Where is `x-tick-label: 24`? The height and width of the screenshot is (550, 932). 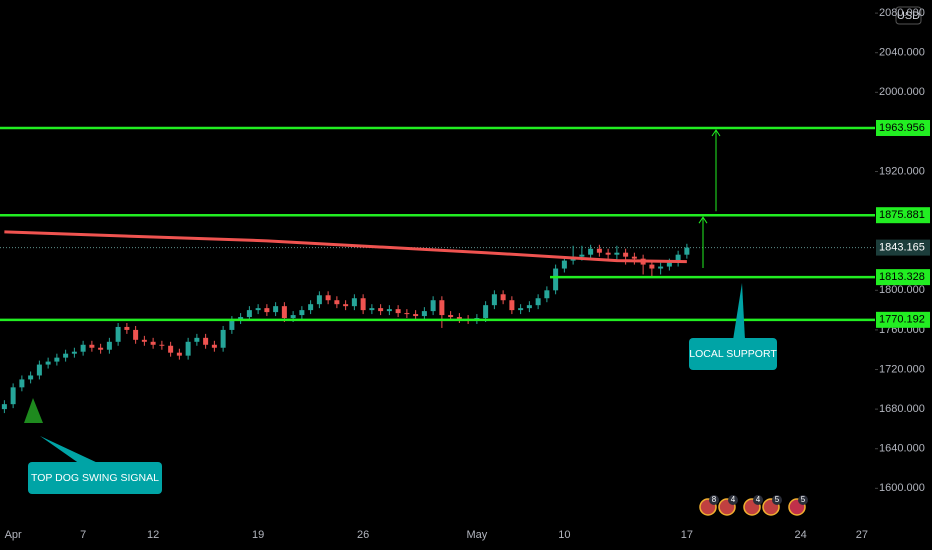 x-tick-label: 24 is located at coordinates (801, 535).